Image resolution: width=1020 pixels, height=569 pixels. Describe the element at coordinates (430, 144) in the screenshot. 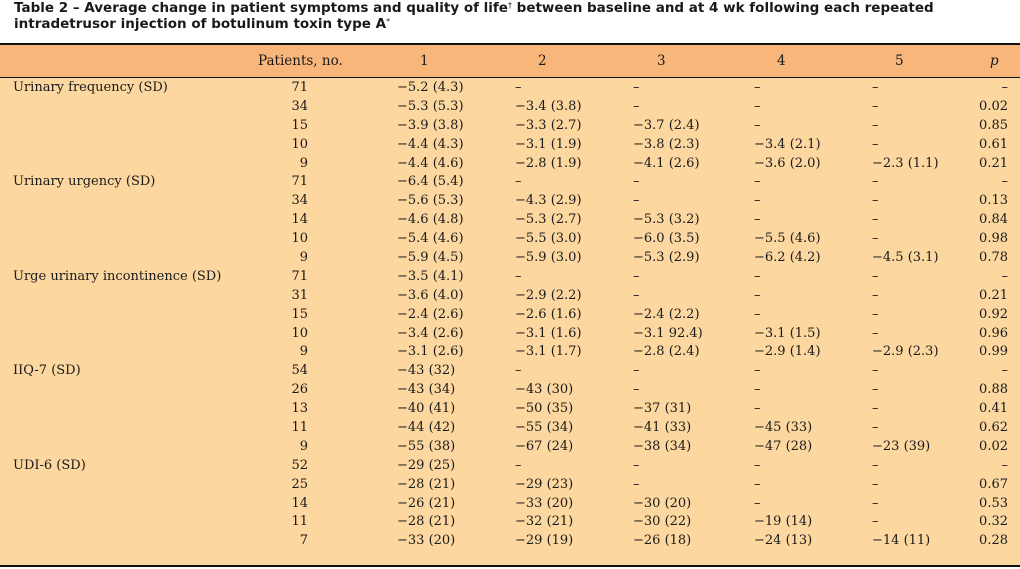

I see `injection-1-value: −4.4 (4.3)` at that location.